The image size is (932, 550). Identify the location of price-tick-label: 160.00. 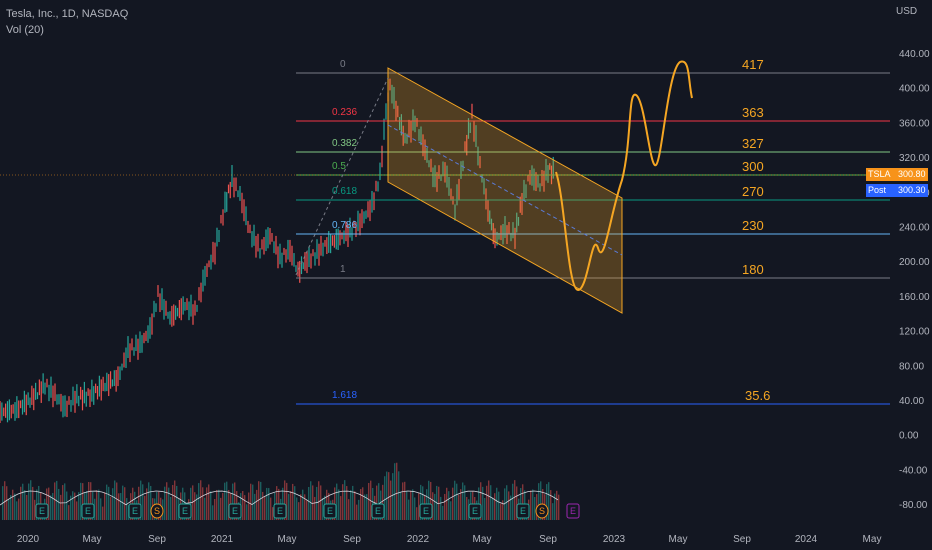
(914, 297).